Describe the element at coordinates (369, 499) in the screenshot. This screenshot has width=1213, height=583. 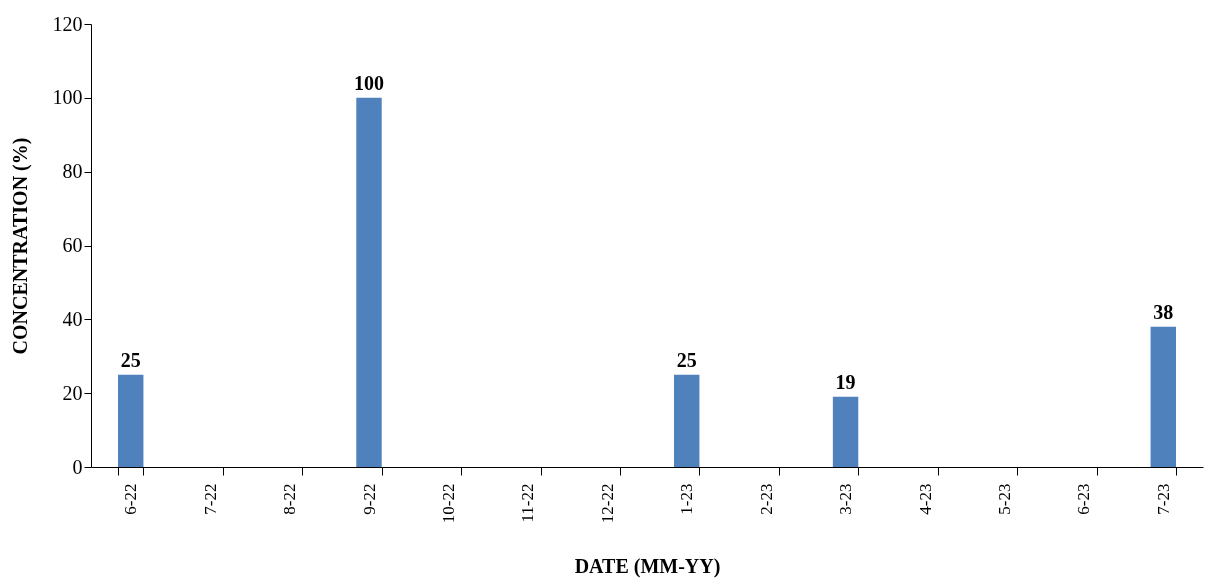
I see `x-tick-label: 9-22` at that location.